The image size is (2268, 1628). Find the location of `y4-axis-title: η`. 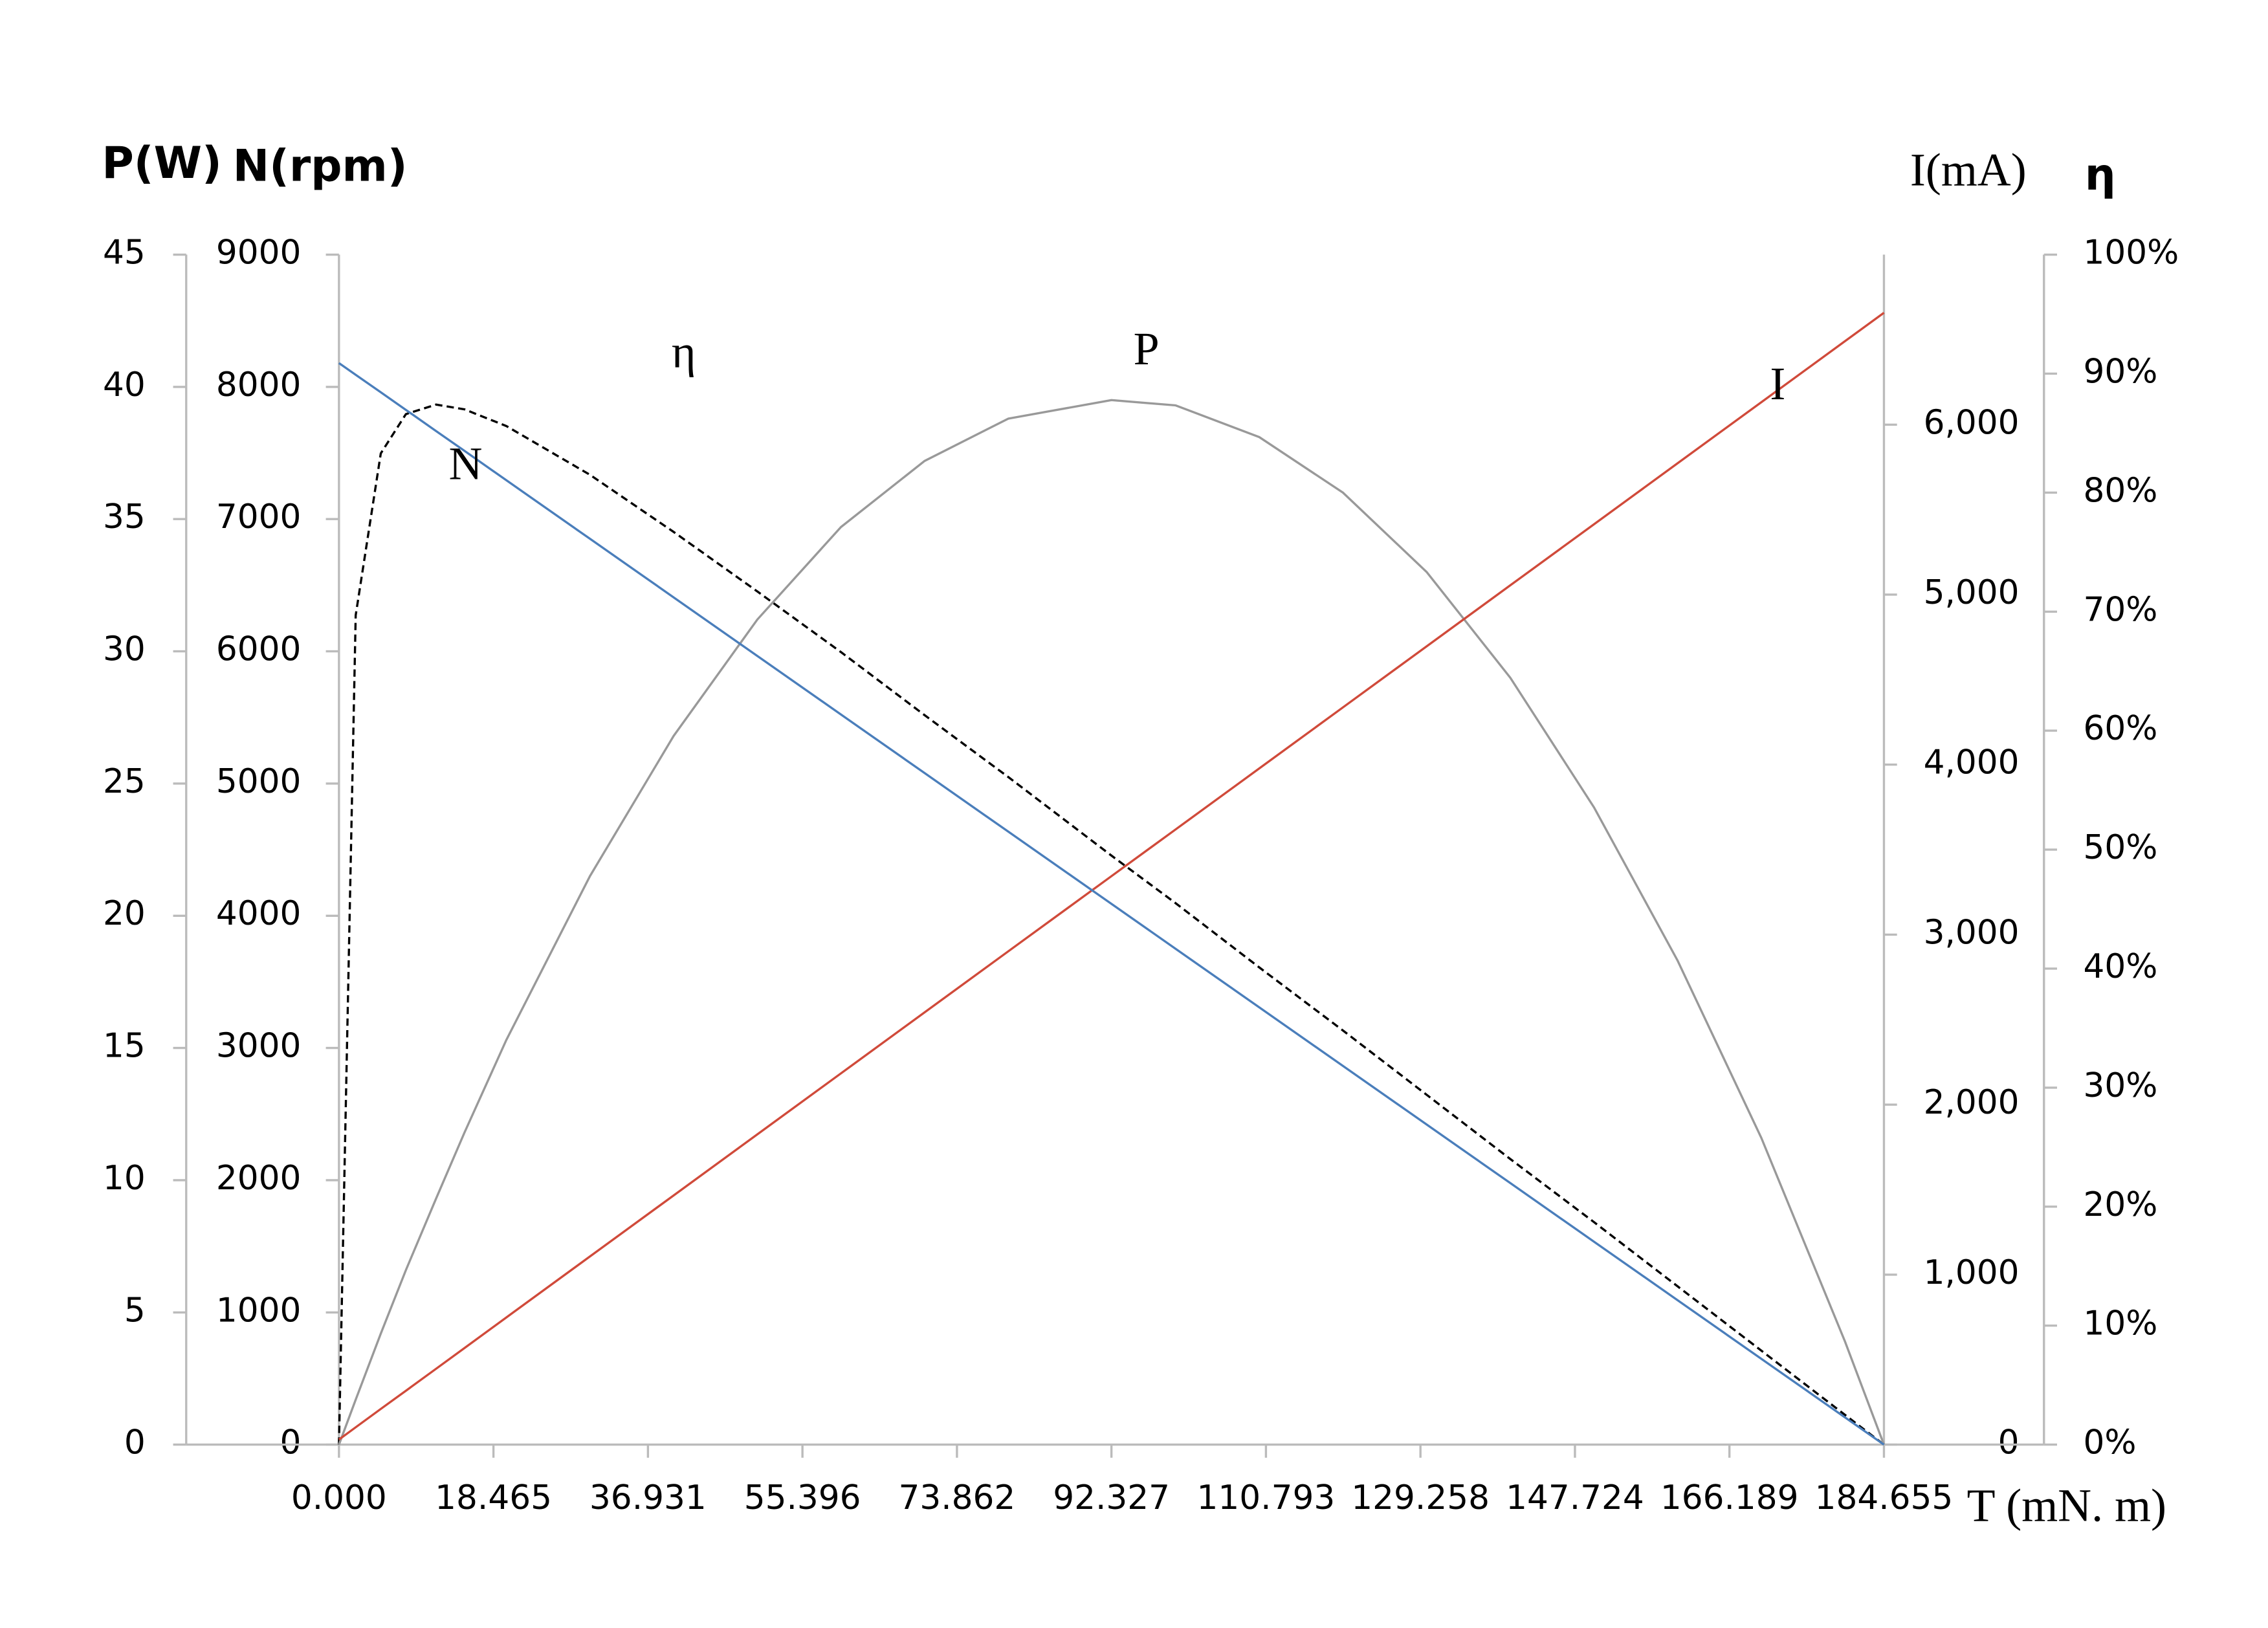

y4-axis-title: η is located at coordinates (2100, 174).